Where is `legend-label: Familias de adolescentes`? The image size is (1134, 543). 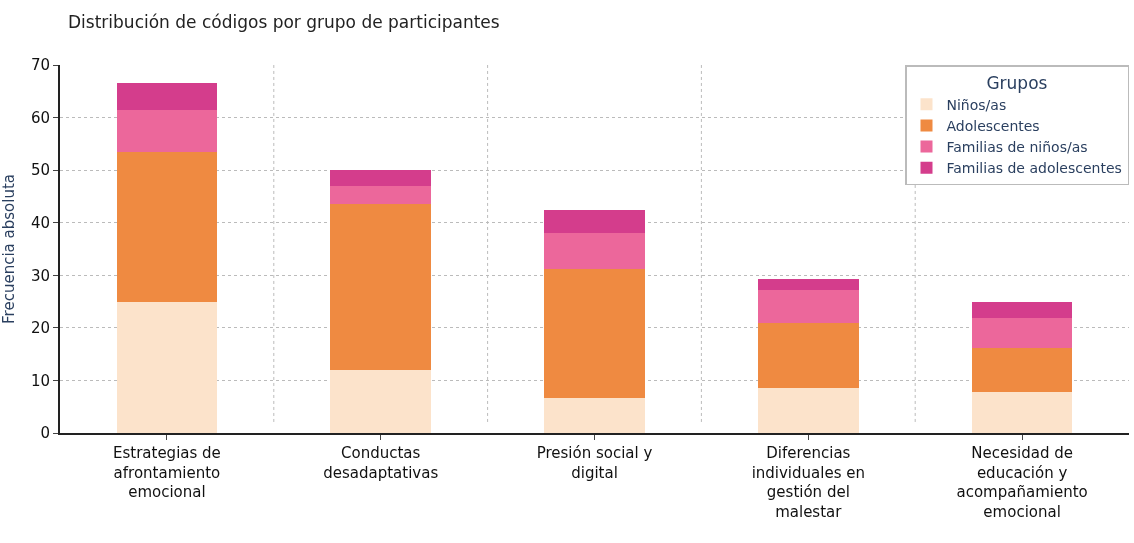 legend-label: Familias de adolescentes is located at coordinates (1034, 168).